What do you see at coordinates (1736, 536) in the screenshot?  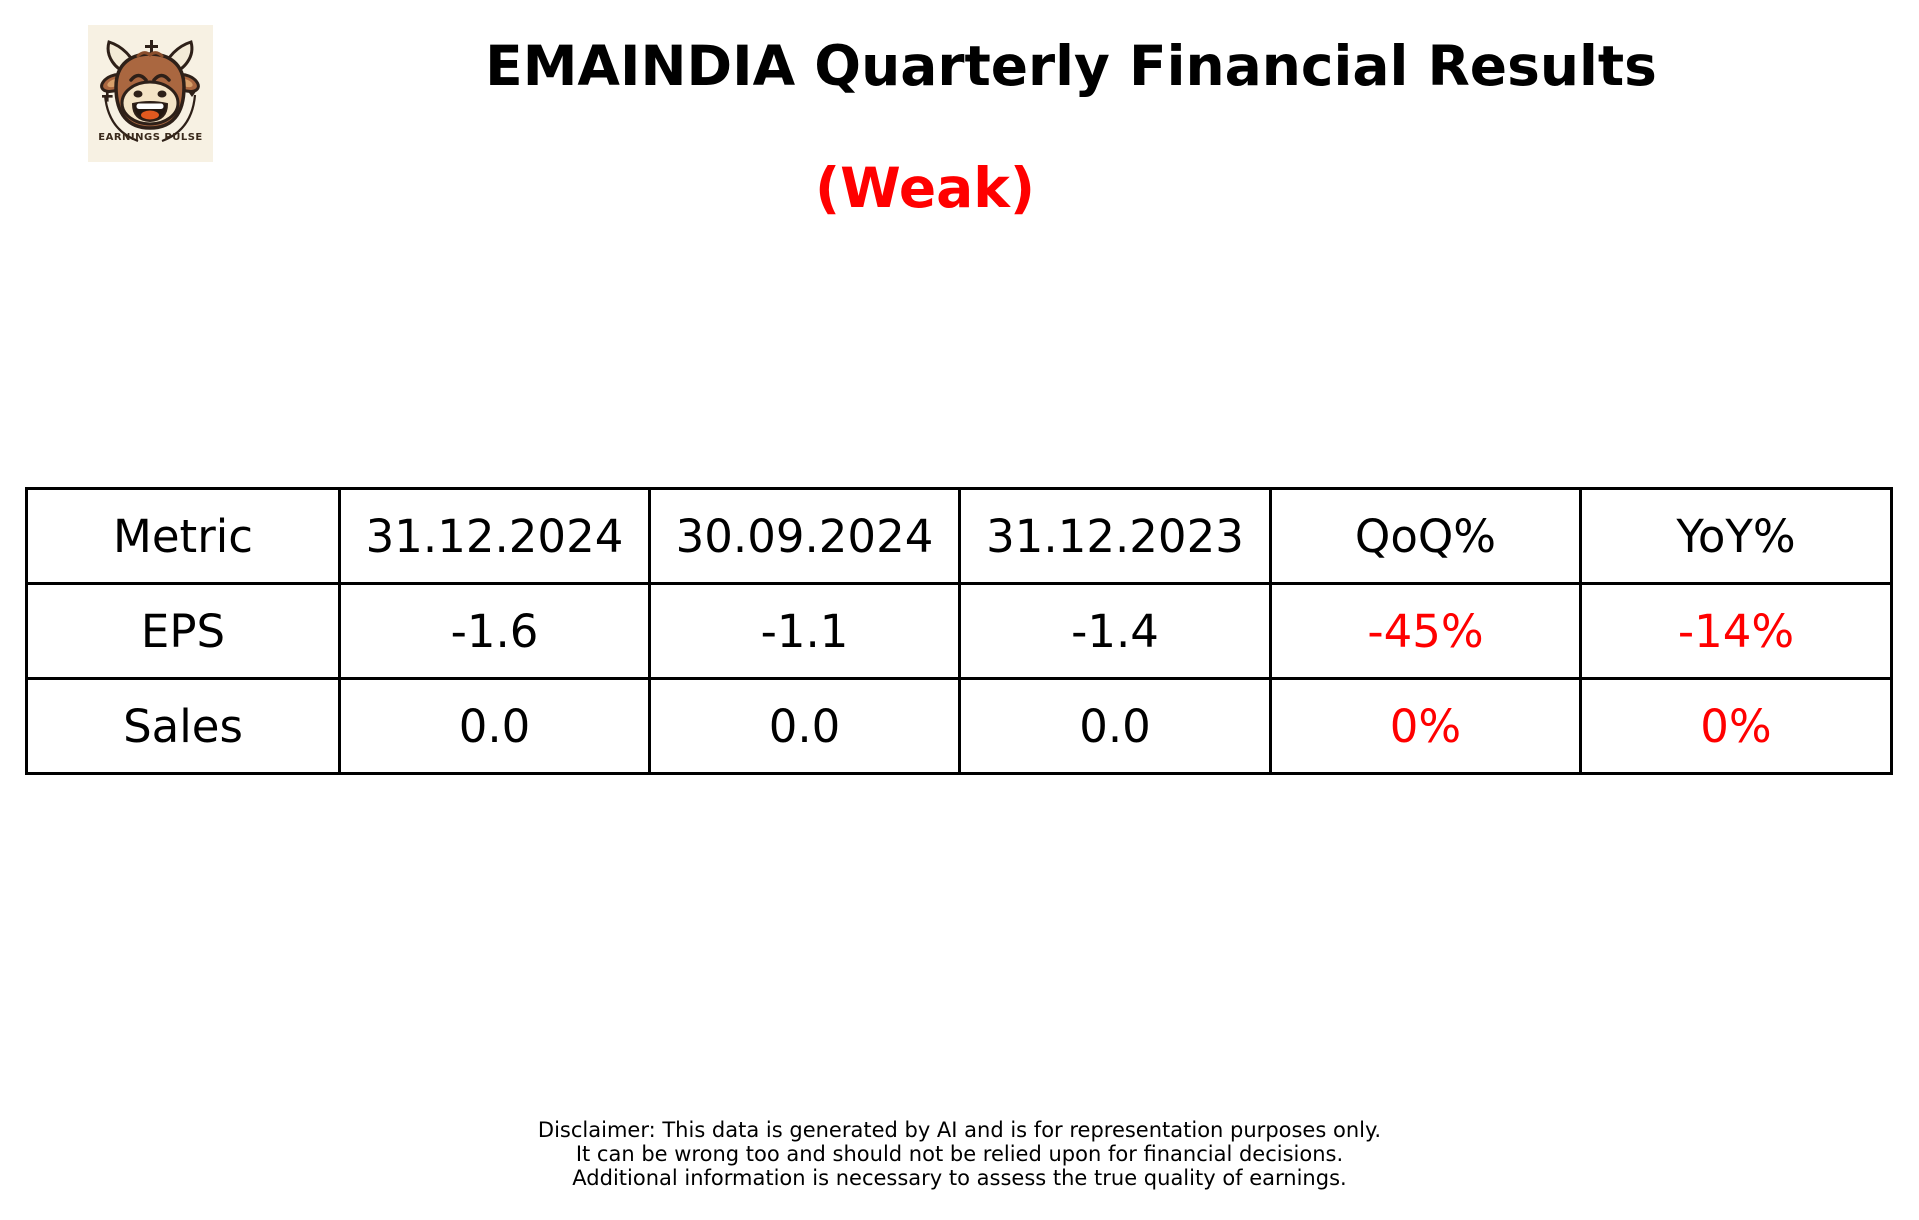 I see `column-header-yoy: YoY%` at bounding box center [1736, 536].